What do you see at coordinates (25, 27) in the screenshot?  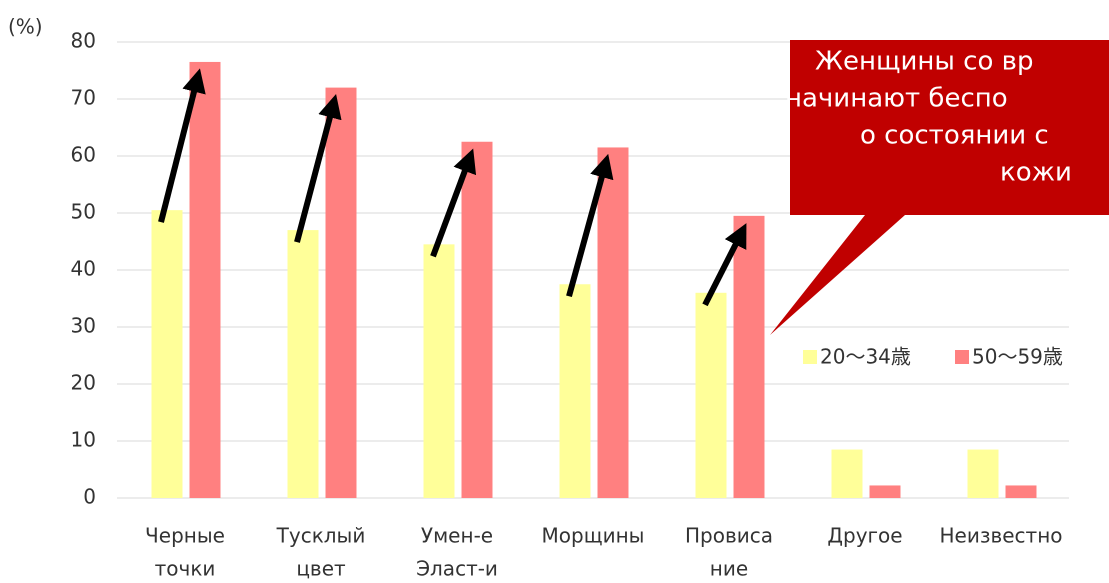 I see `y-unit: (%)` at bounding box center [25, 27].